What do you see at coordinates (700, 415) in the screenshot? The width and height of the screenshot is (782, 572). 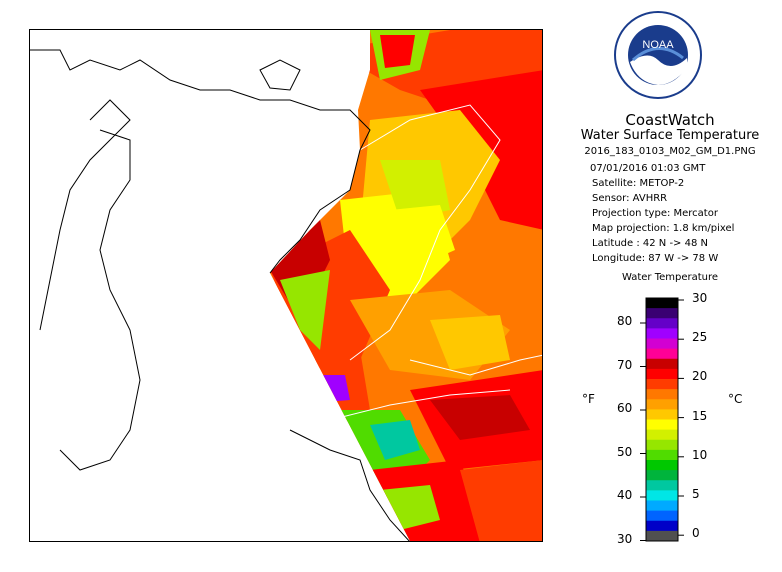 I see `celsius-tick-label: 15` at bounding box center [700, 415].